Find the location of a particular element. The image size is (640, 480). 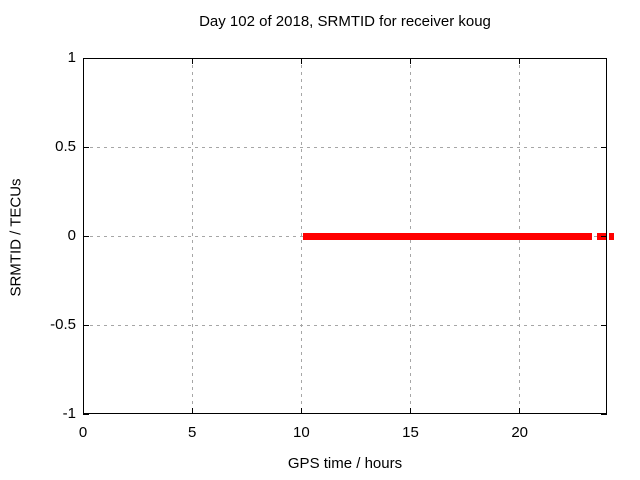

x-axis-title: GPS time / hours is located at coordinates (345, 463).